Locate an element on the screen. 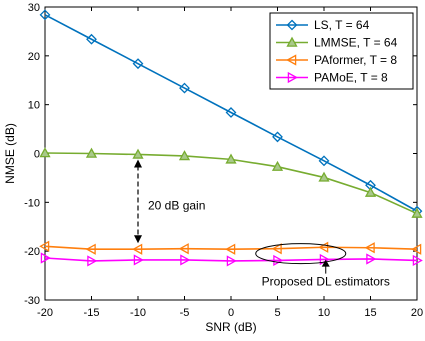 The image size is (425, 341). x-tick-label: -20 is located at coordinates (45, 313).